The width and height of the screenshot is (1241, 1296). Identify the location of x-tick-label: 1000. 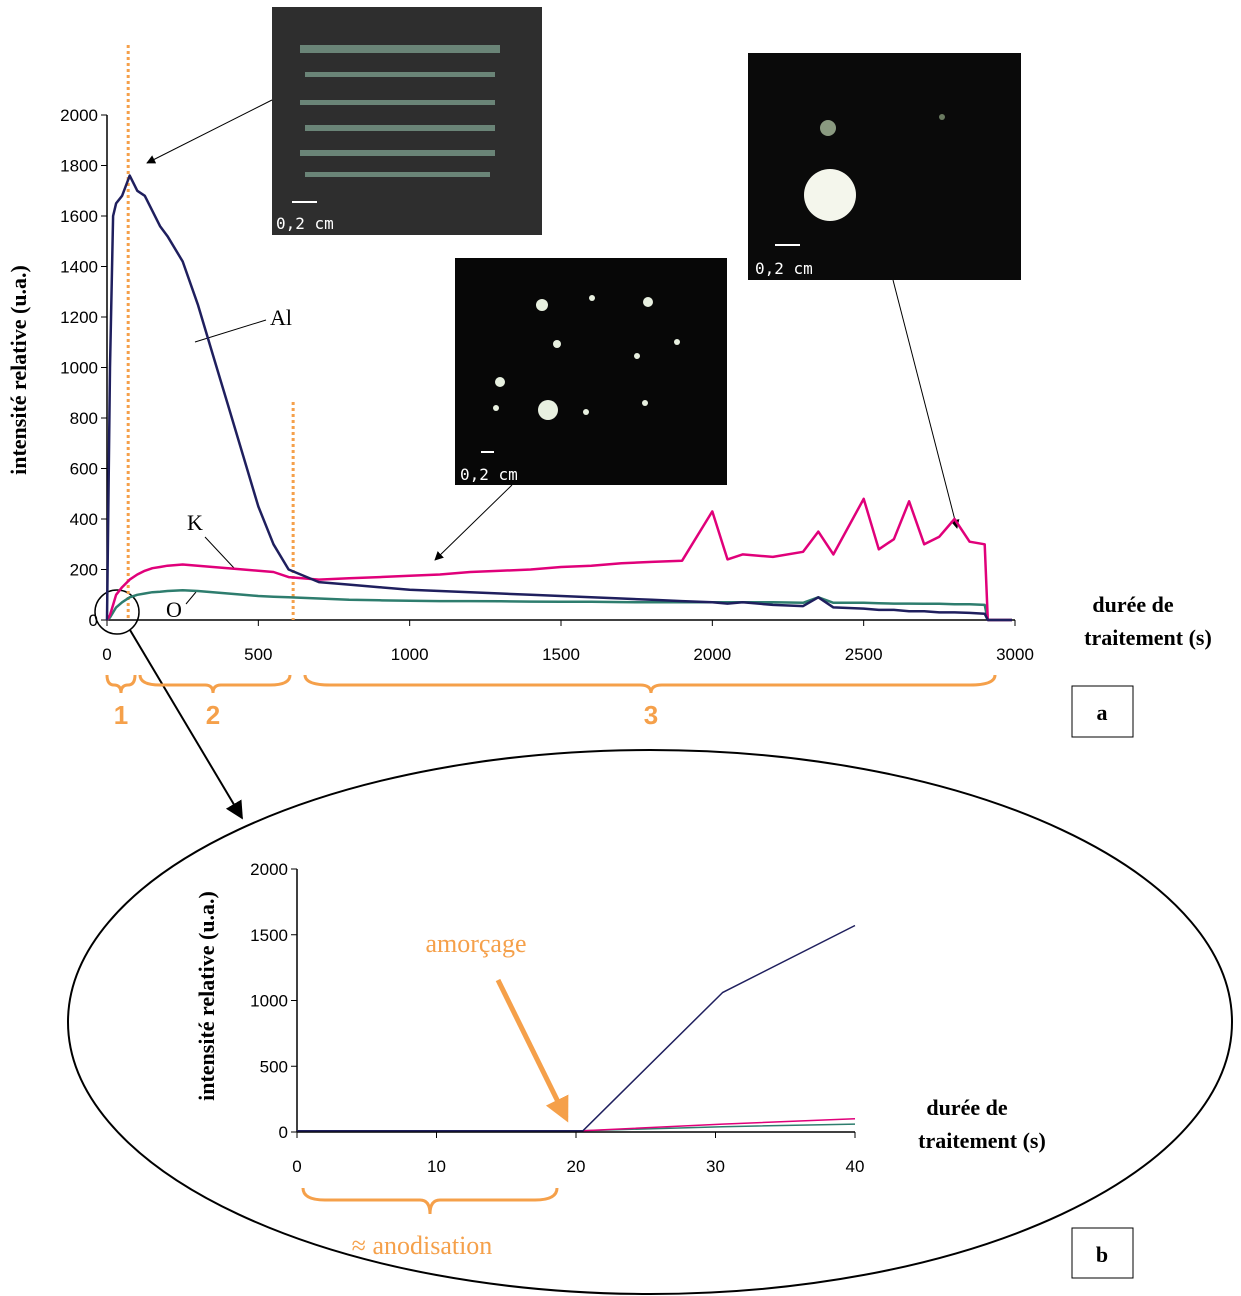
(410, 654).